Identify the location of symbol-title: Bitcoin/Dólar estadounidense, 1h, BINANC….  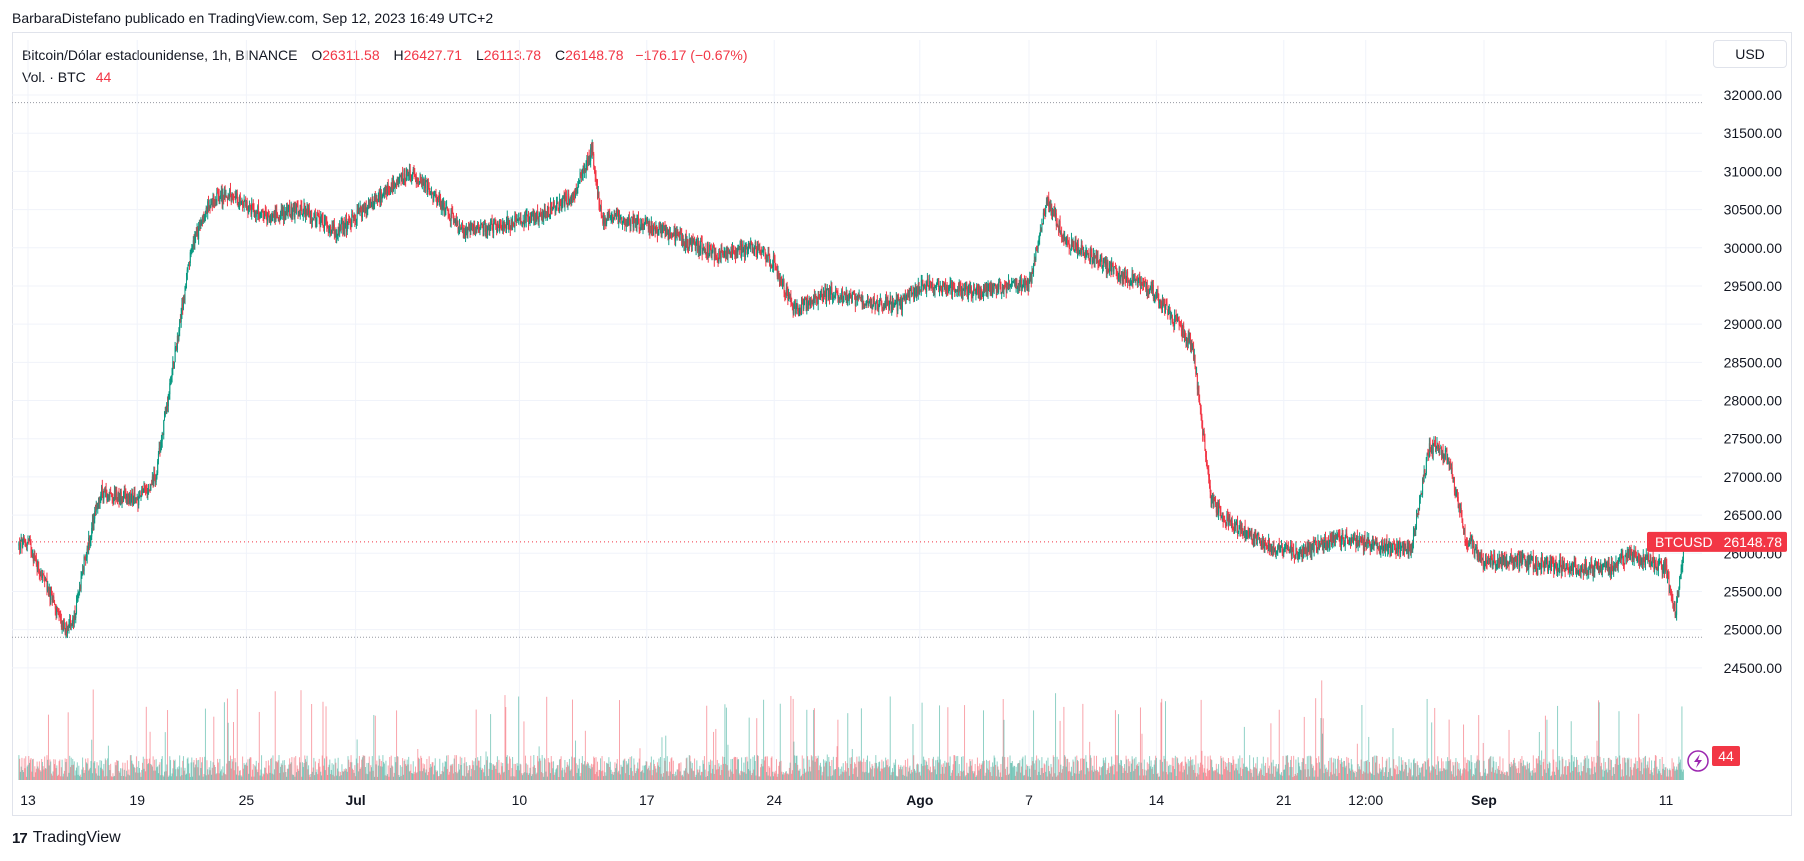
(160, 55).